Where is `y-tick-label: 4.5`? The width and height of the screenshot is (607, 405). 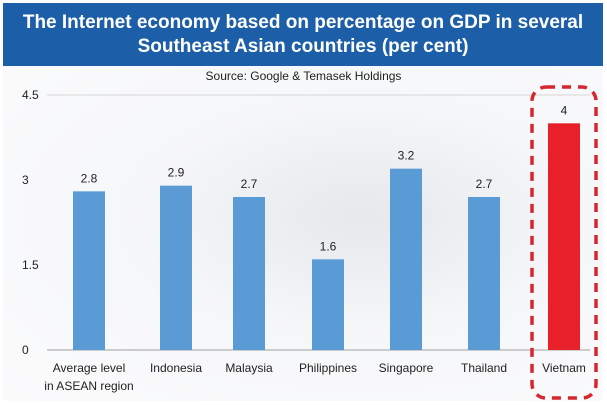
y-tick-label: 4.5 is located at coordinates (30, 95).